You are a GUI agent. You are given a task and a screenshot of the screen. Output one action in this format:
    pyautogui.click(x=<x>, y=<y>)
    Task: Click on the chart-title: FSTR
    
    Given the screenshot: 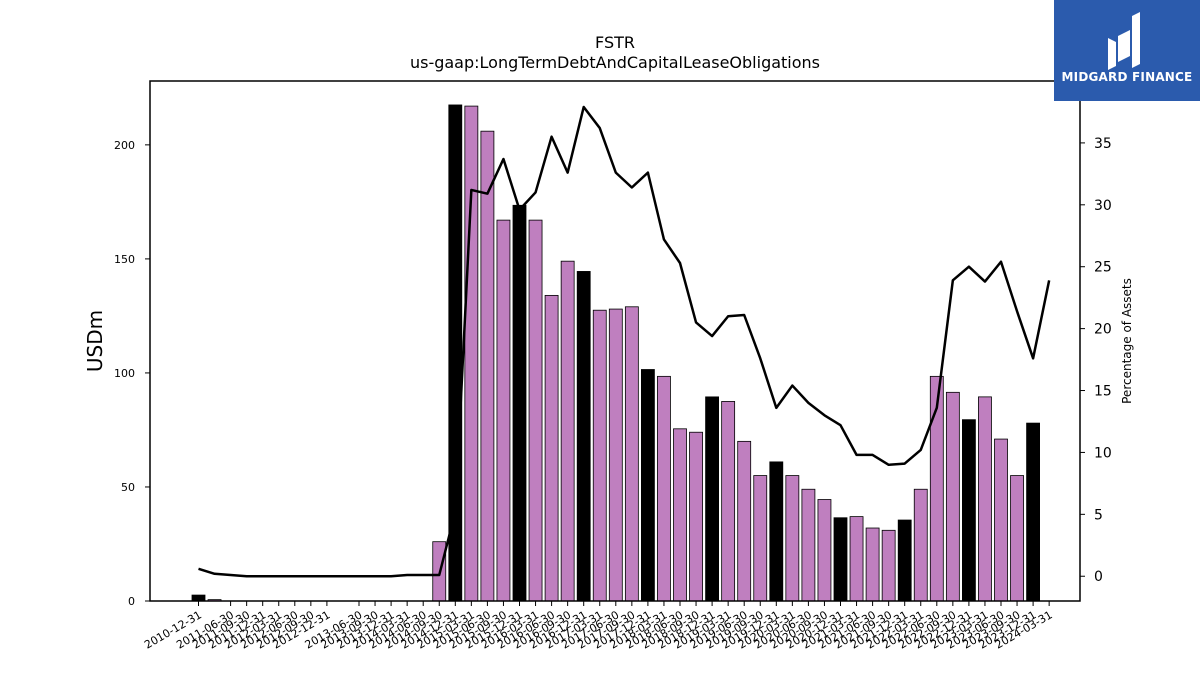 What is the action you would take?
    pyautogui.click(x=615, y=42)
    